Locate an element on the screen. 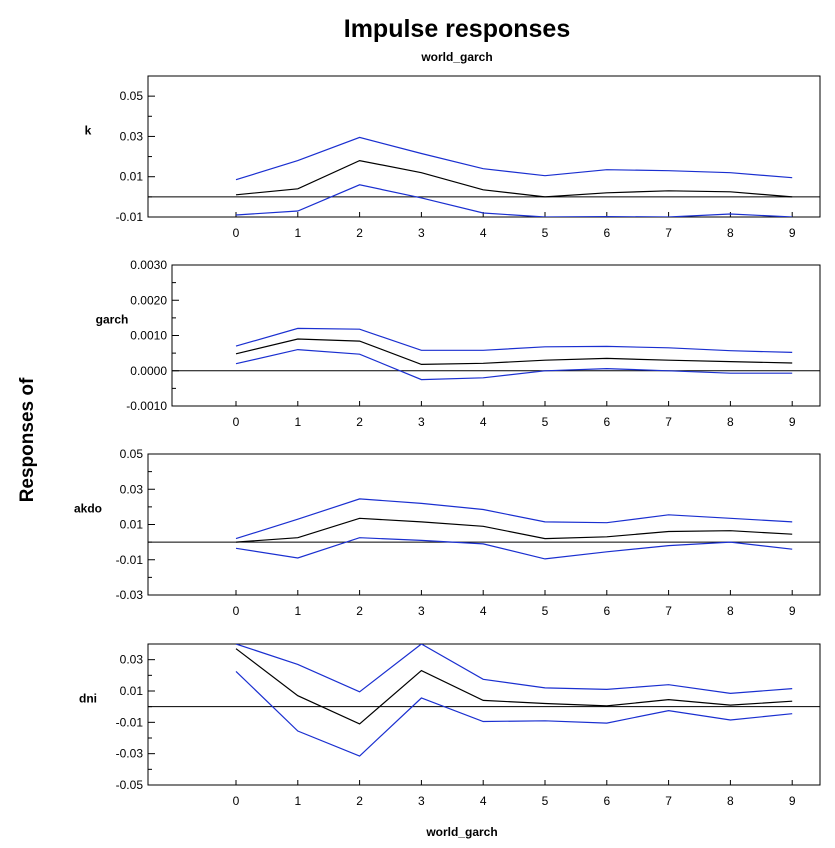  y-tick-label: 0.0010 is located at coordinates (148, 336).